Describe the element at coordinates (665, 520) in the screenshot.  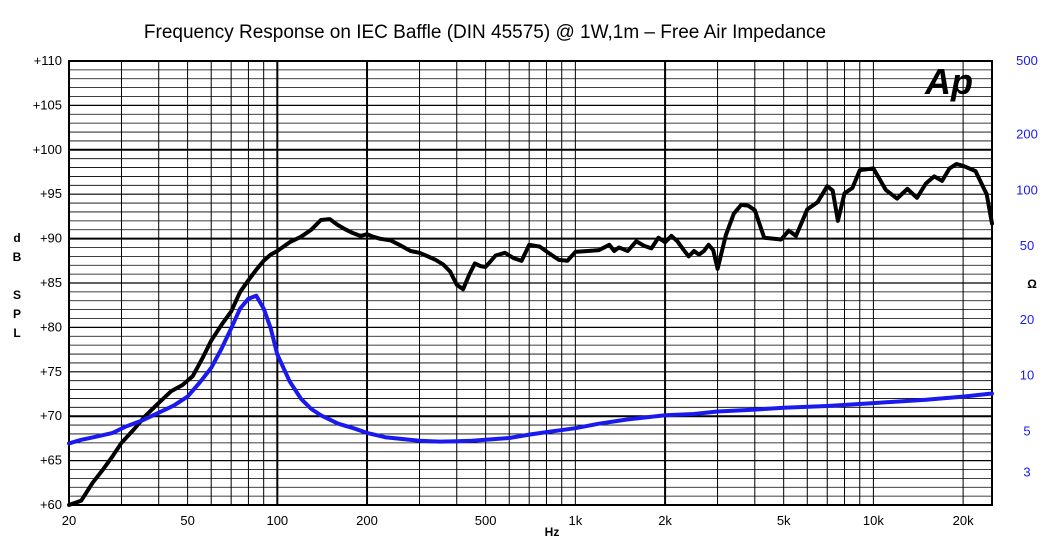
I see `x-tick-label: 2k` at that location.